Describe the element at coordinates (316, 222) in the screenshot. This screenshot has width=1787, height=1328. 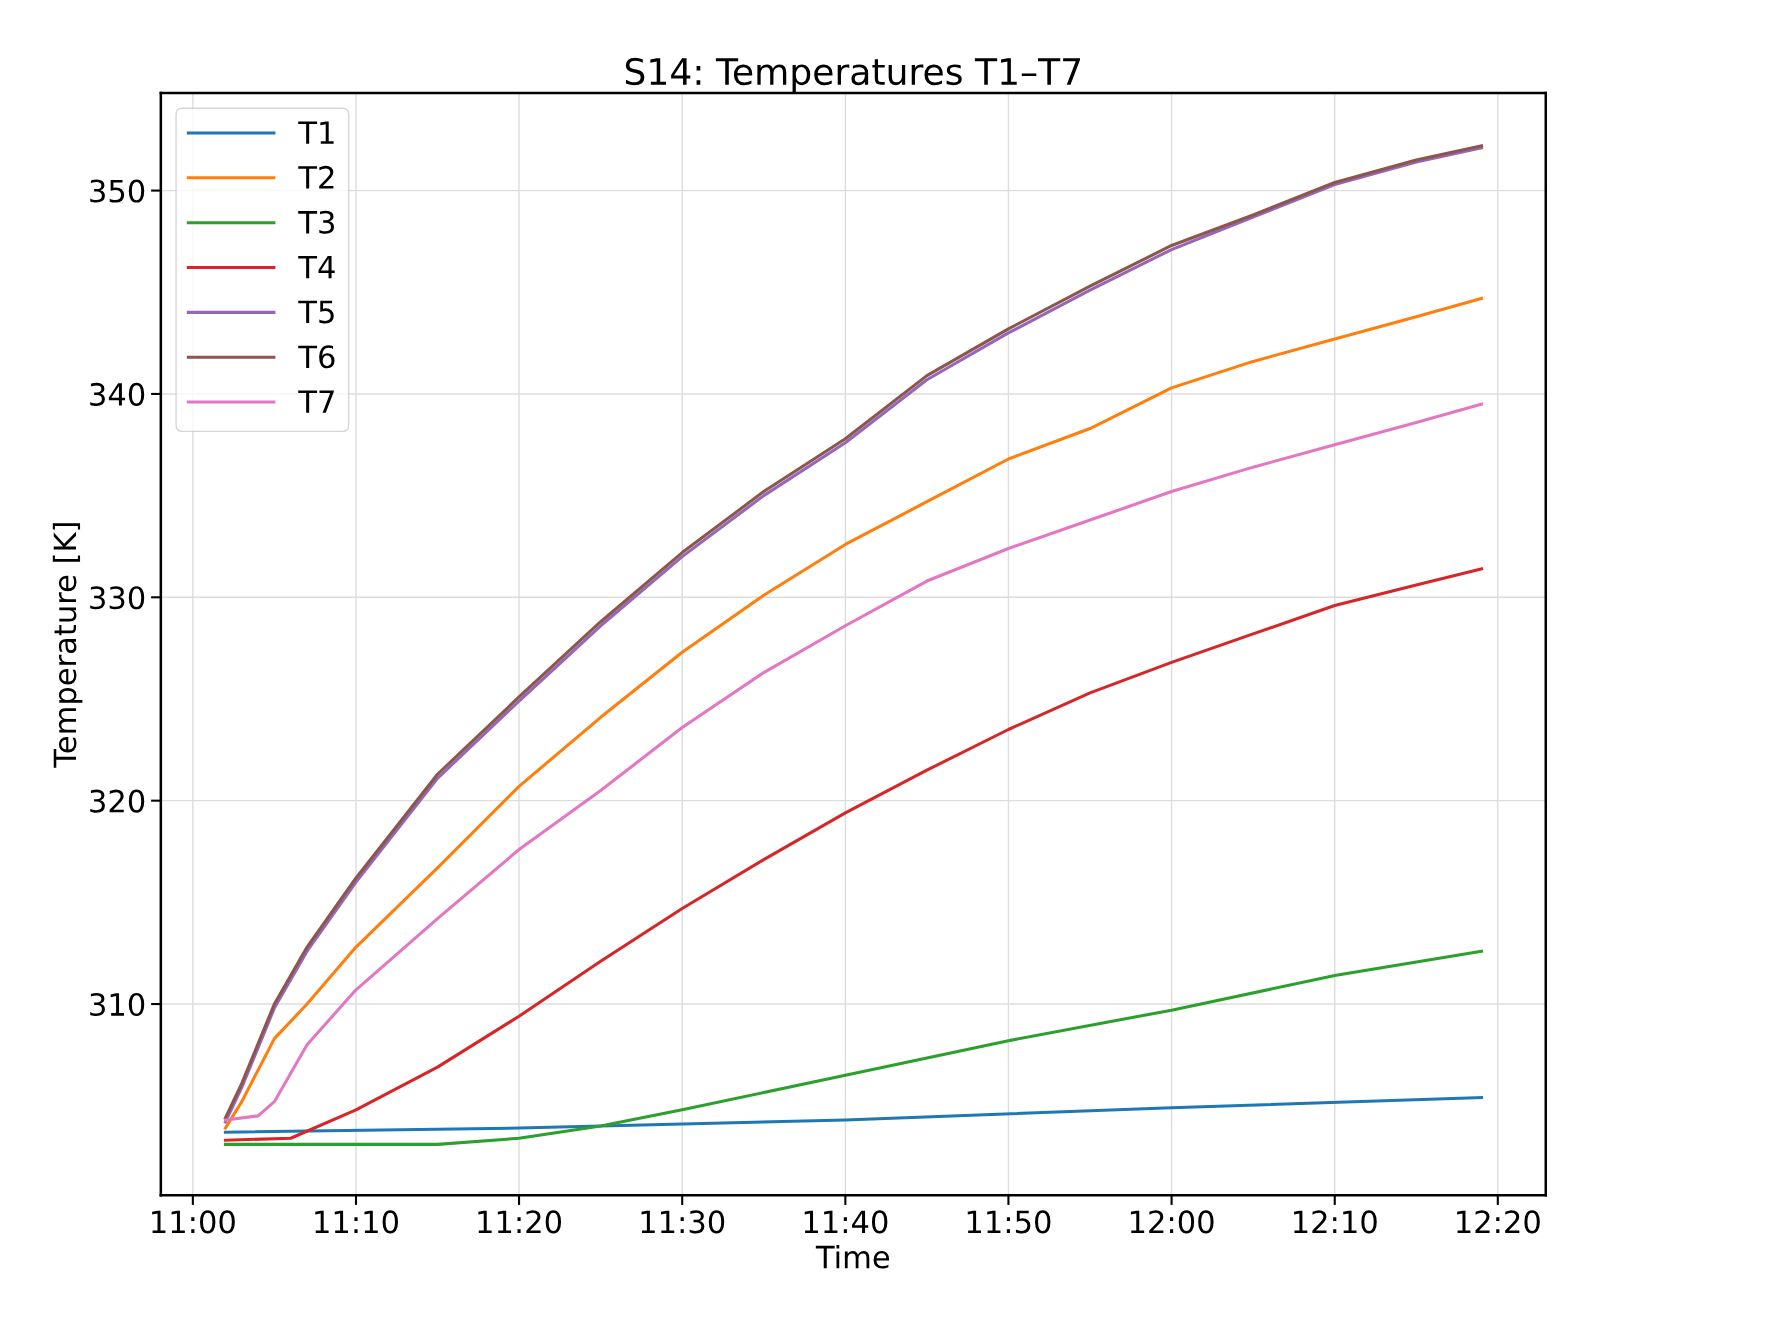
I see `legend-label: T3` at that location.